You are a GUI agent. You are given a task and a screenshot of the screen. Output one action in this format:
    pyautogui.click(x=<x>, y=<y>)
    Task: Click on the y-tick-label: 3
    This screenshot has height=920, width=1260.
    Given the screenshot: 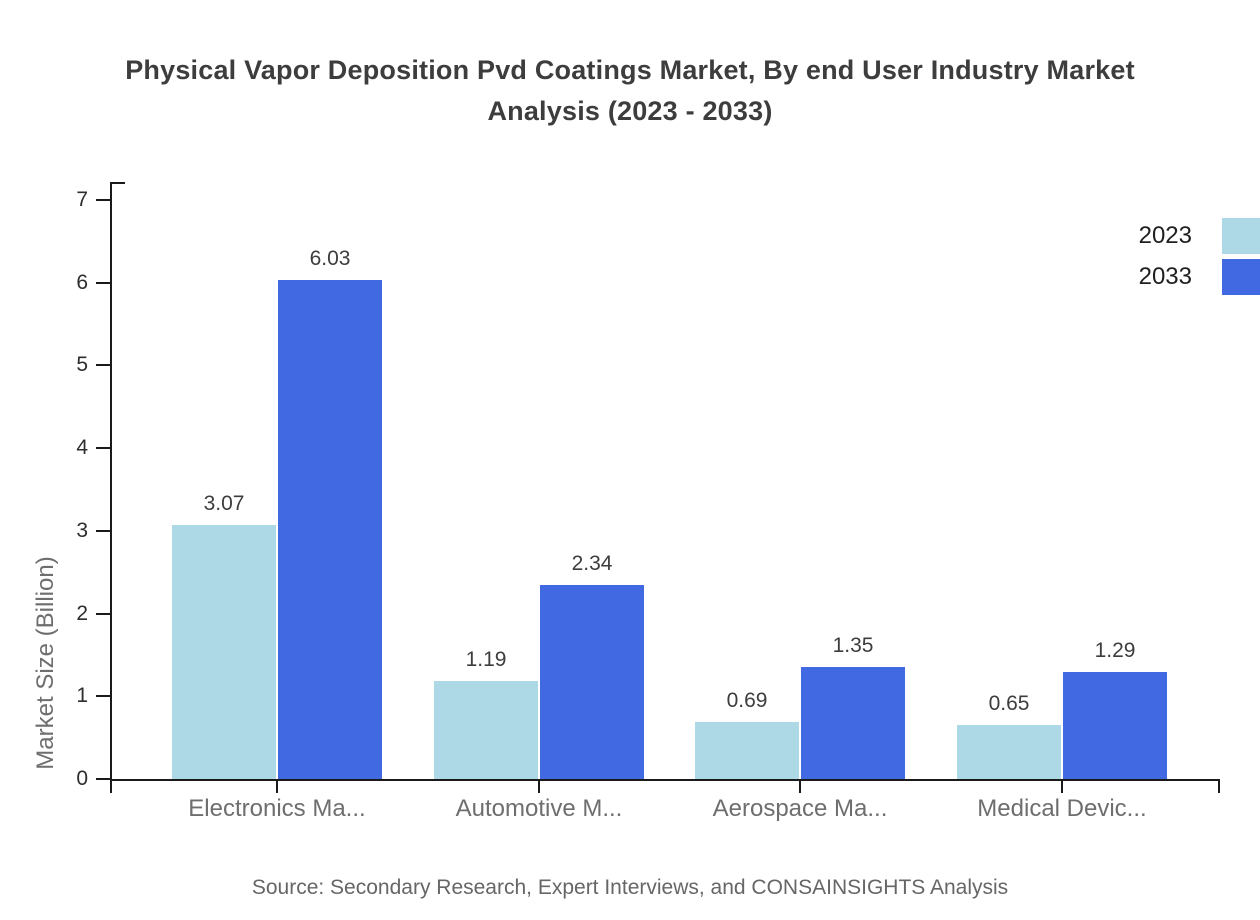 What is the action you would take?
    pyautogui.click(x=82, y=530)
    